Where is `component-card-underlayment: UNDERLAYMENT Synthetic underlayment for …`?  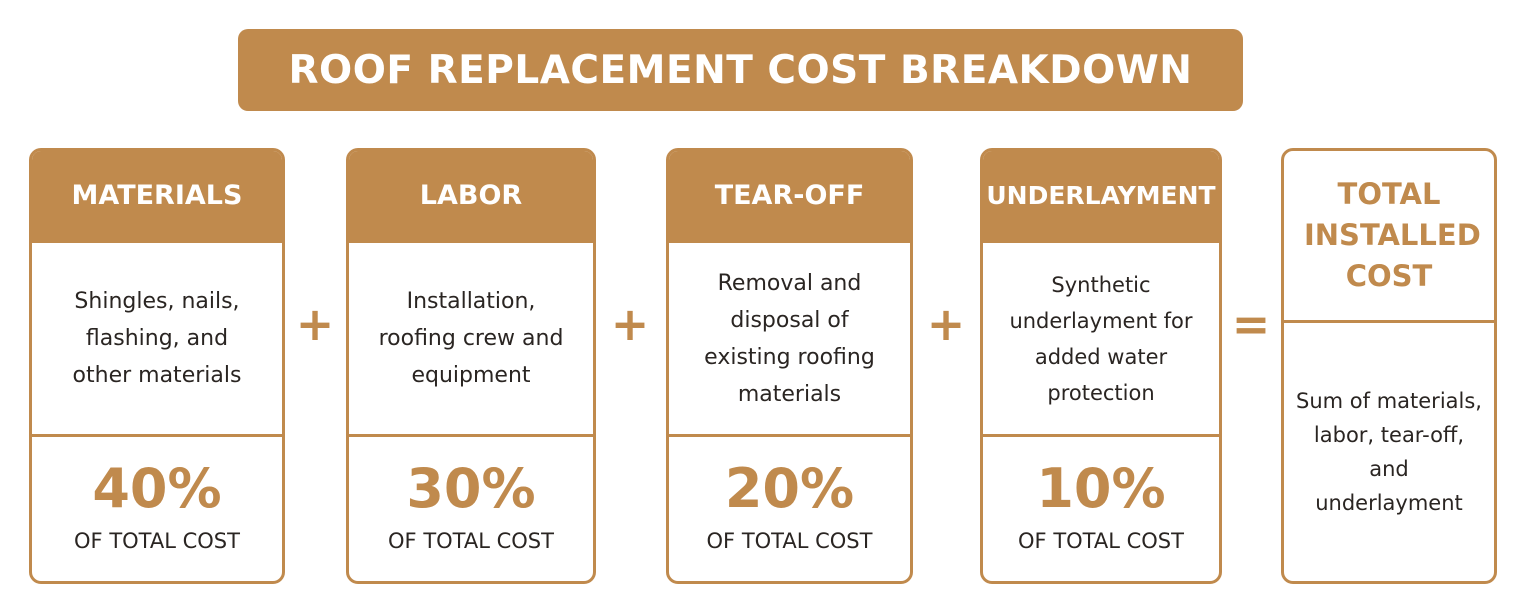
component-card-underlayment: UNDERLAYMENT Synthetic underlayment for … is located at coordinates (1101, 366).